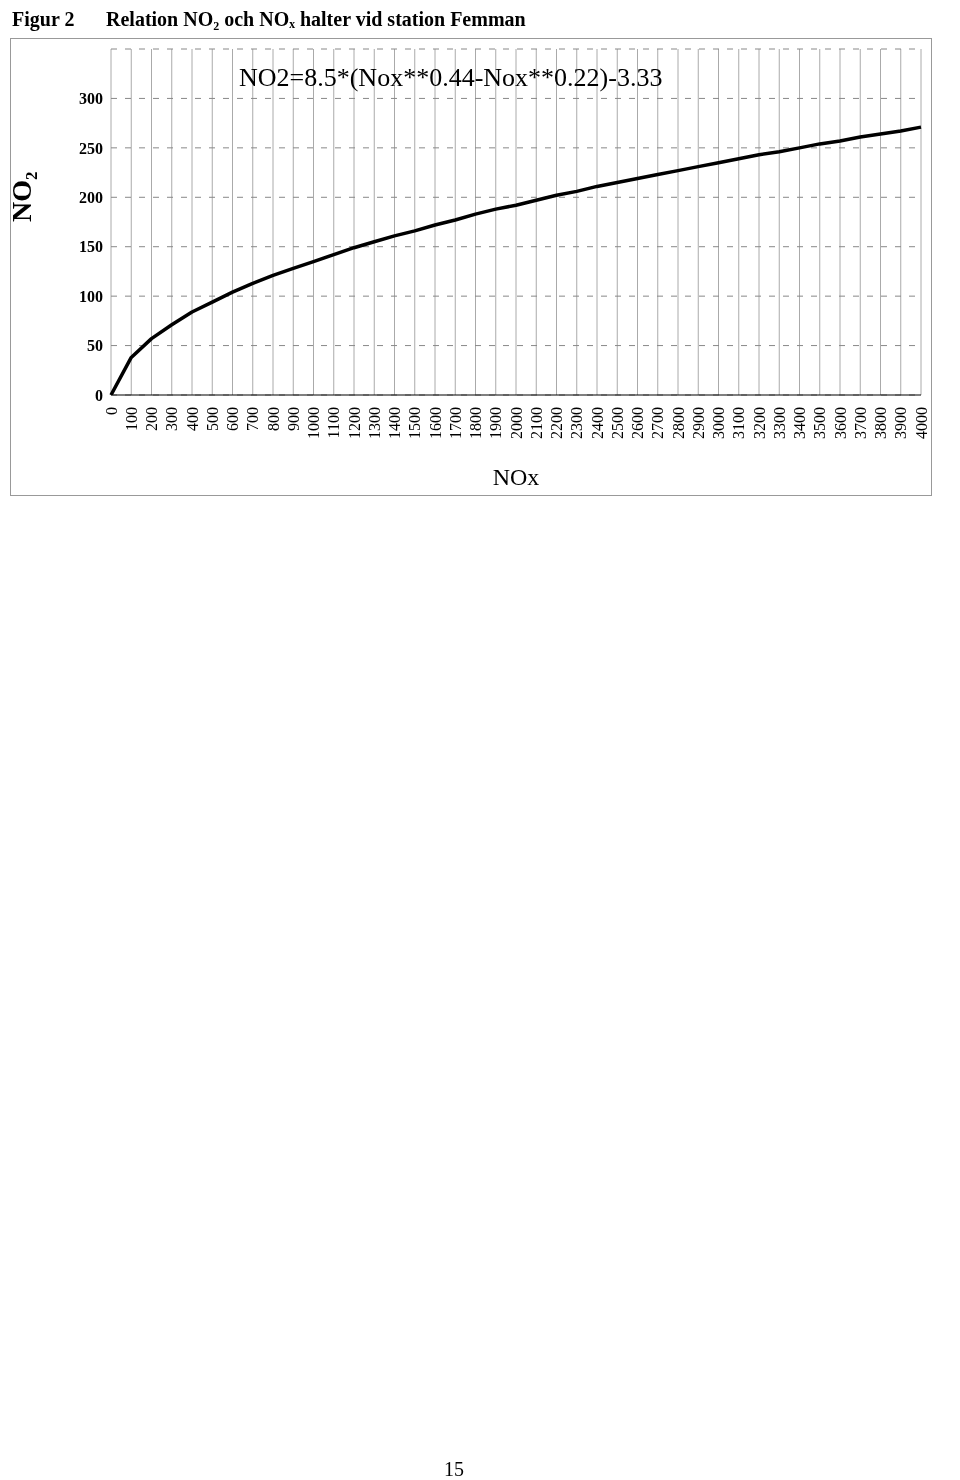 The width and height of the screenshot is (960, 1480). What do you see at coordinates (451, 78) in the screenshot?
I see `annotation: NO2=8.5*(Nox**0.44-Nox**0.22)-3.33` at bounding box center [451, 78].